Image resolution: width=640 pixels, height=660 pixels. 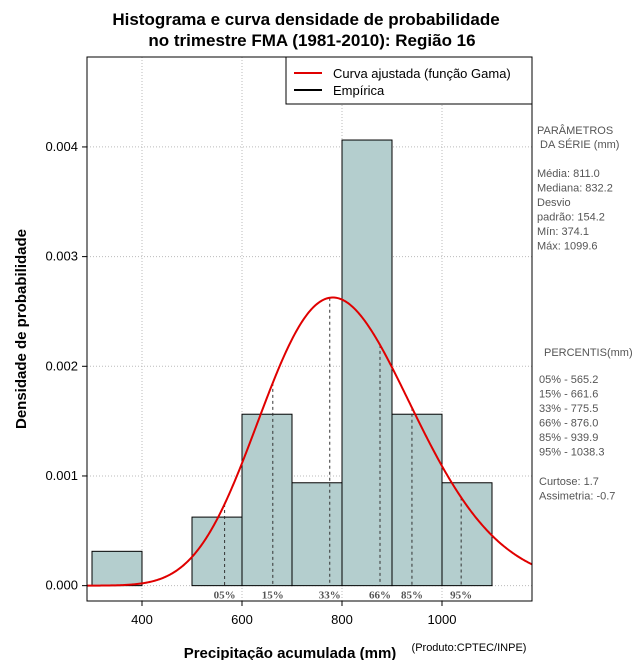 What do you see at coordinates (554, 203) in the screenshot?
I see `param-line-2: Desvio` at bounding box center [554, 203].